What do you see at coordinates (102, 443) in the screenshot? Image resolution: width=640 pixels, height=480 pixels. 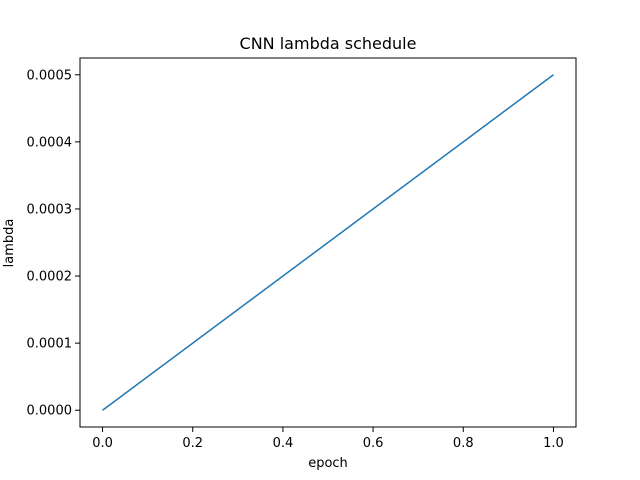 I see `x-tick-label: 0.0` at bounding box center [102, 443].